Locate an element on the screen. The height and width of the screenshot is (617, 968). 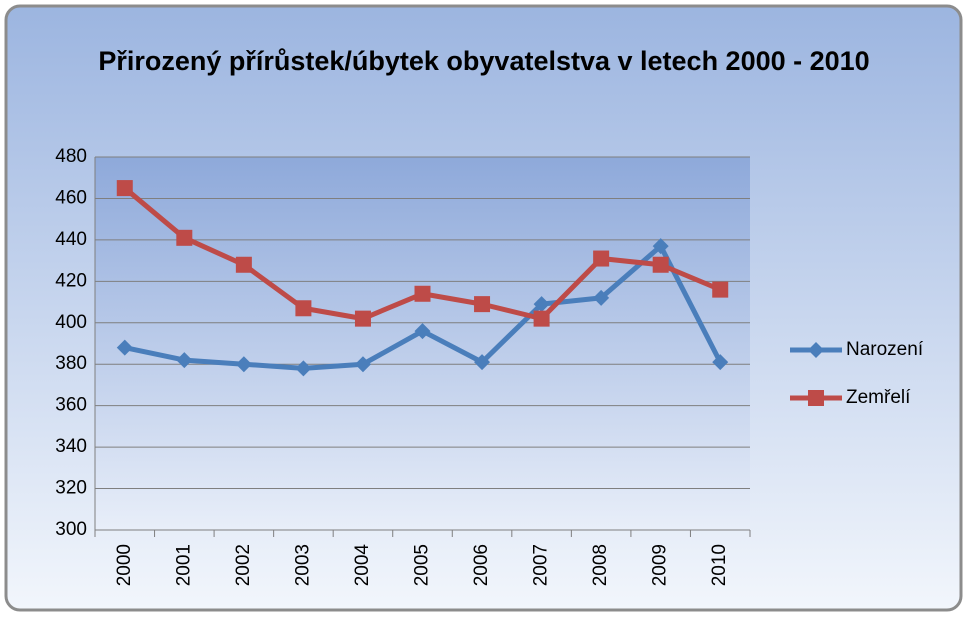
y-tick-label: 460 is located at coordinates (71, 197).